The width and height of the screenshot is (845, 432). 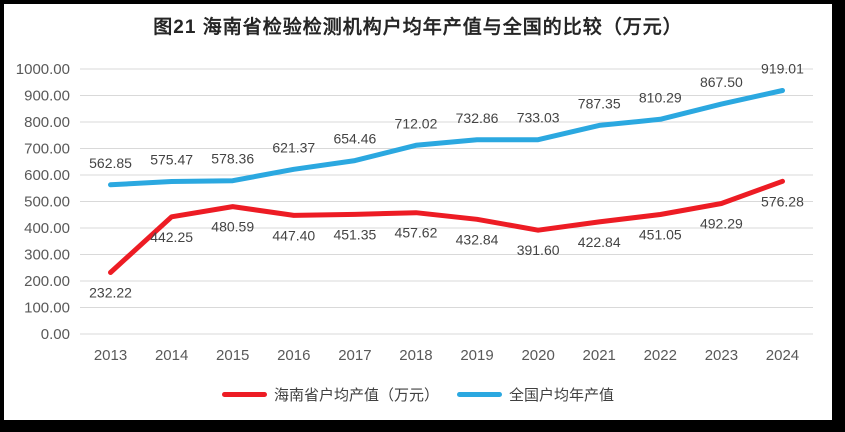 What do you see at coordinates (47, 96) in the screenshot?
I see `y-axis-tick-label: 900.00` at bounding box center [47, 96].